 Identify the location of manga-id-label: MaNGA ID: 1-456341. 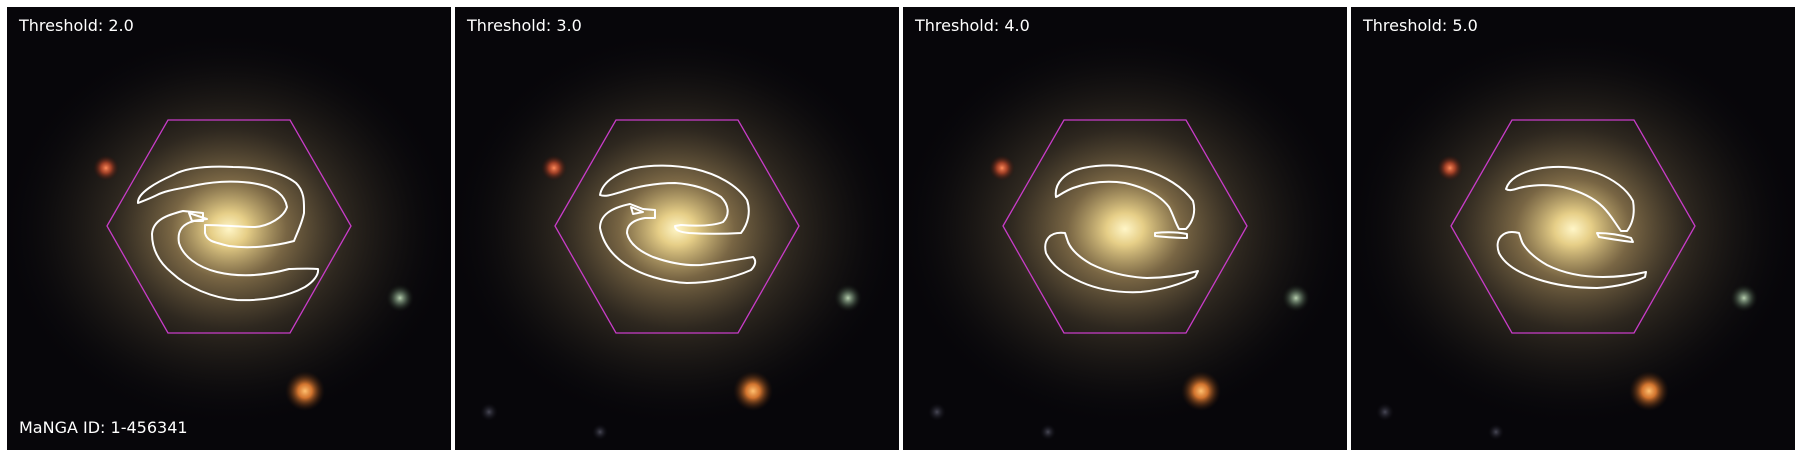
(103, 427).